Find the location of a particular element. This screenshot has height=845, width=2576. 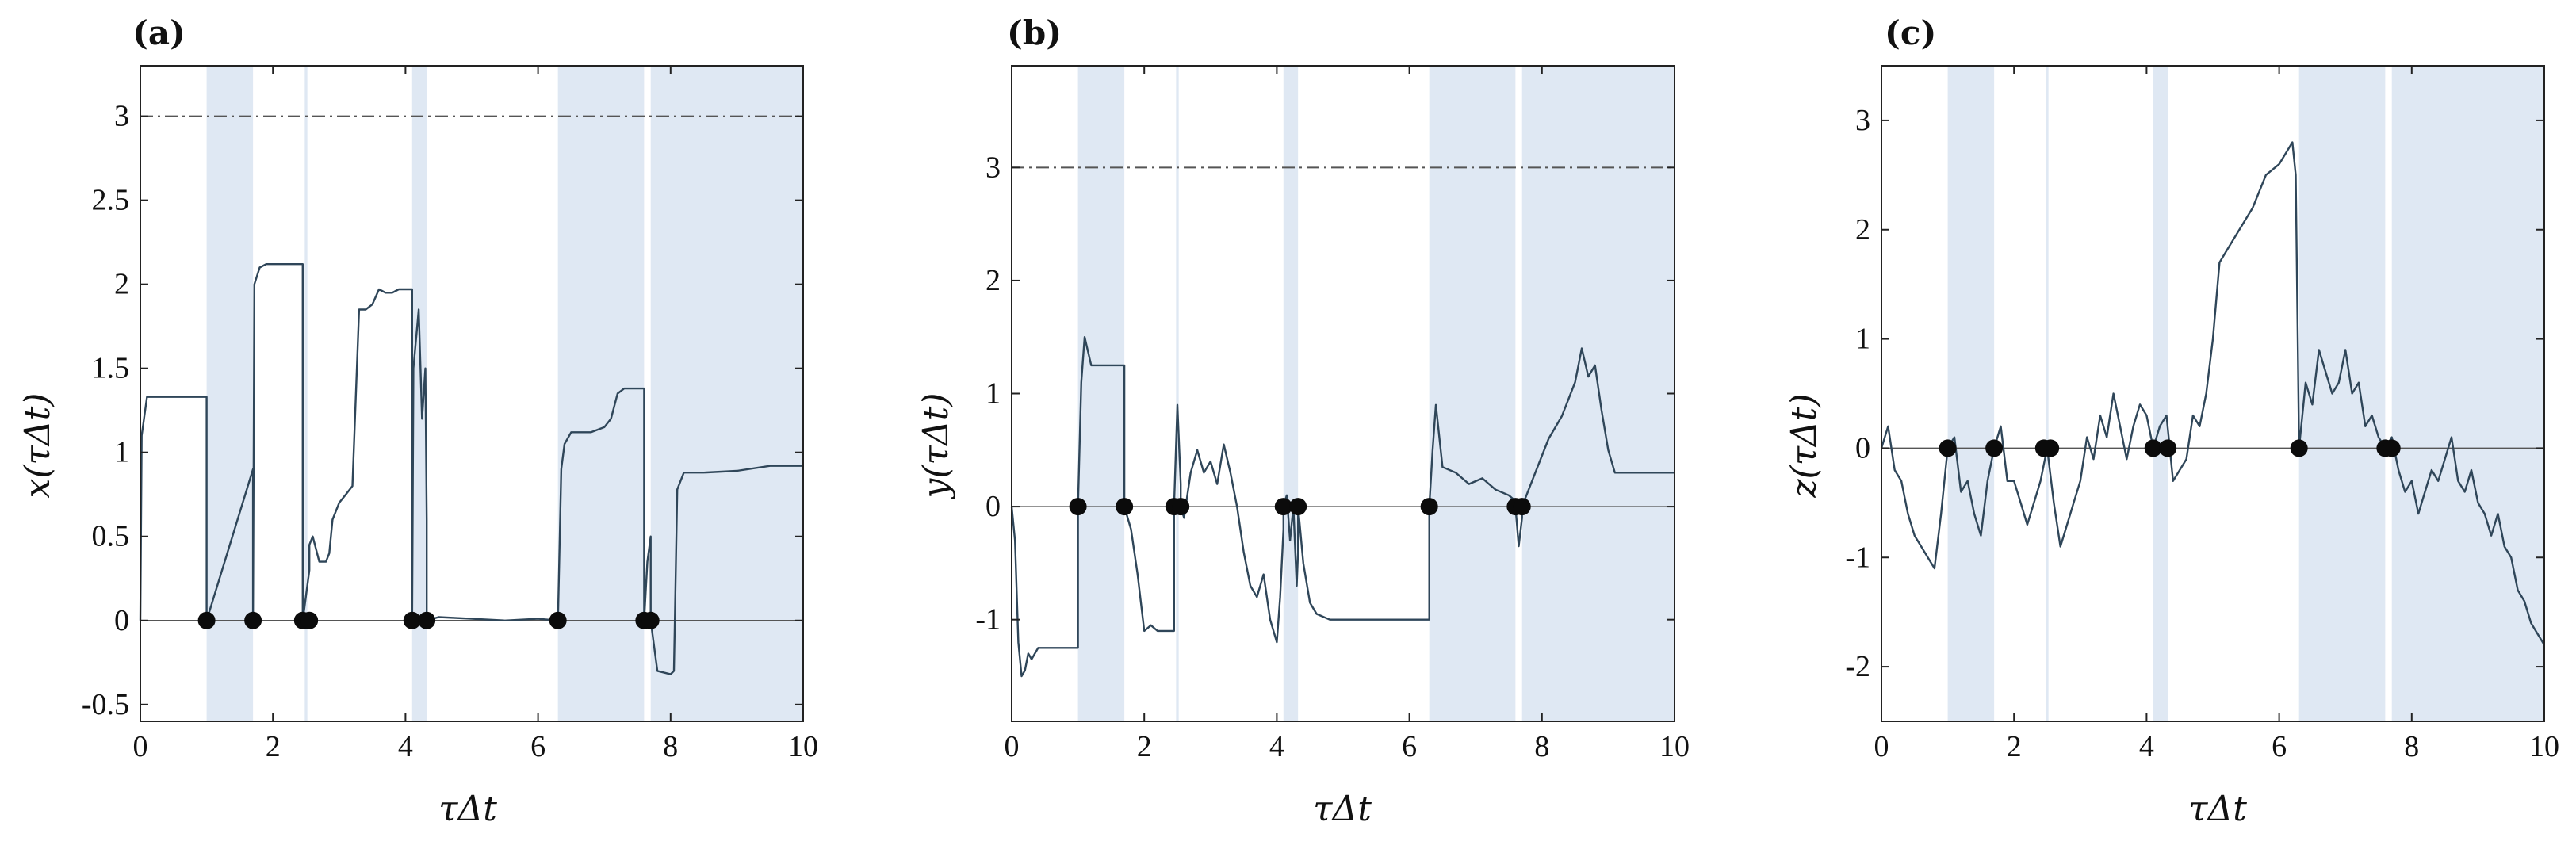

y-axis-label: x(τΔt) is located at coordinates (37, 446).